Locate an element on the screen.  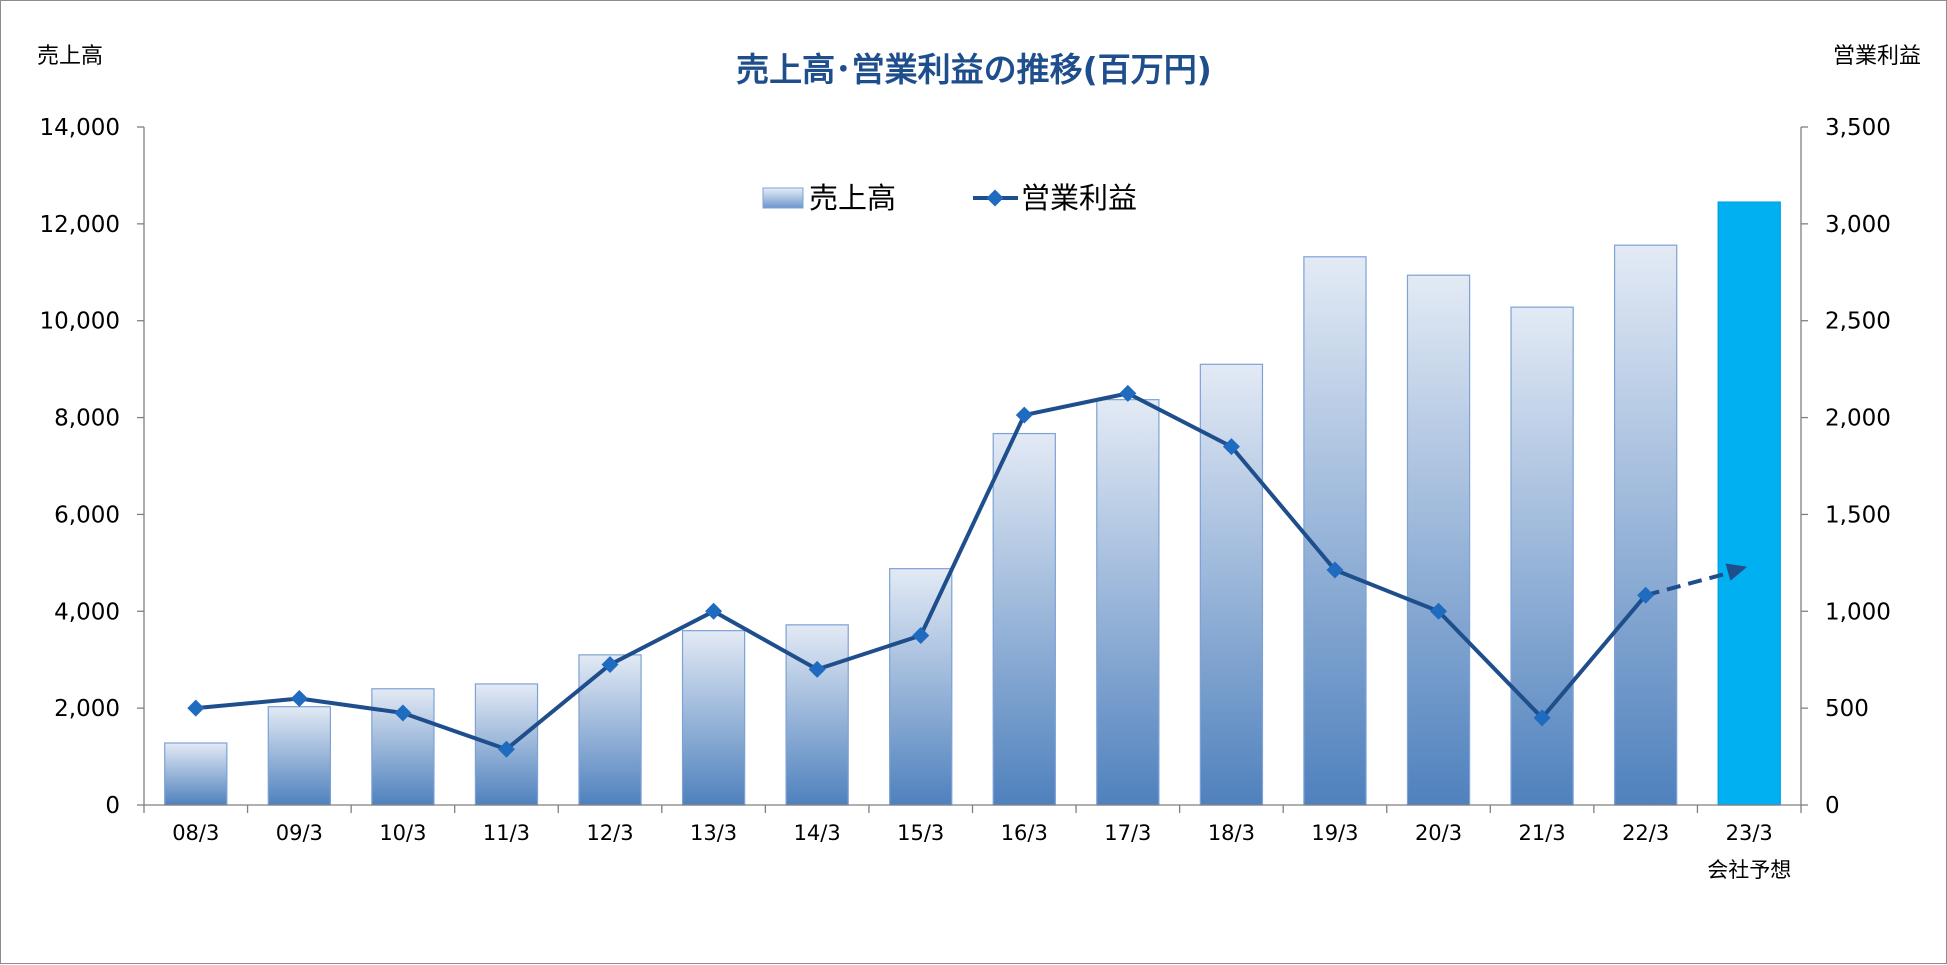
legend: 売上高 営業利益 is located at coordinates (949, 198).